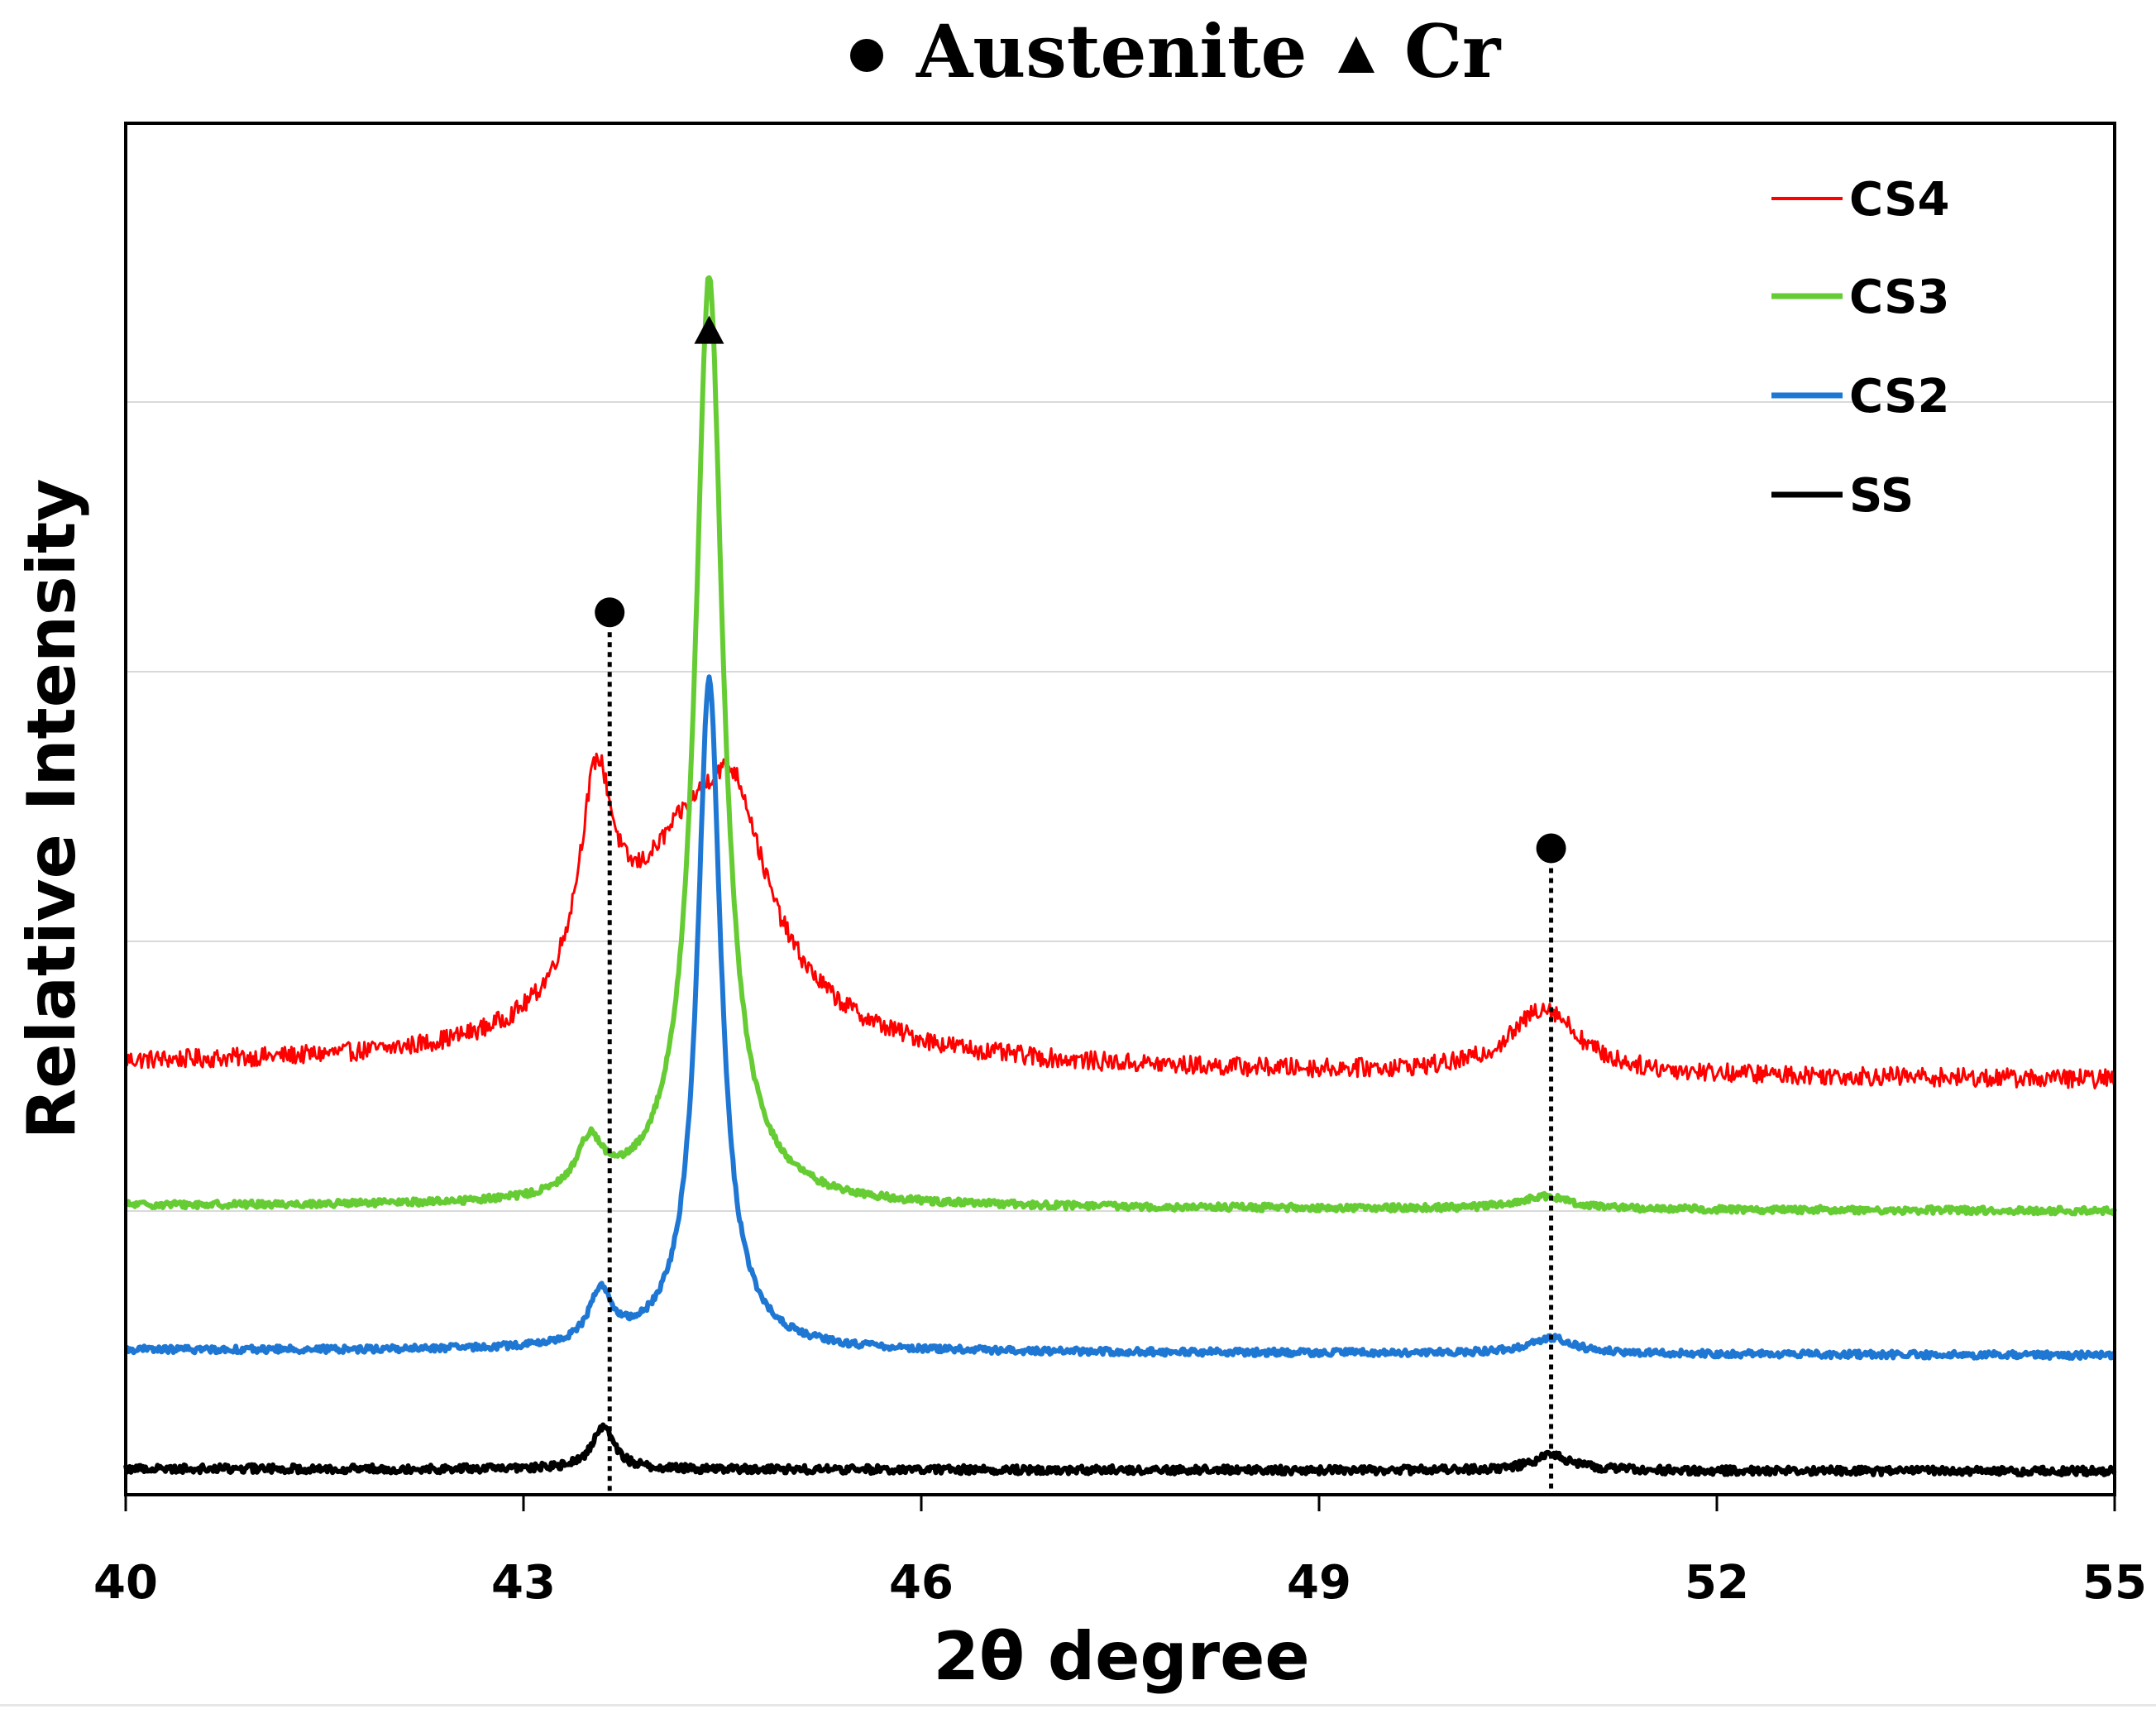 This screenshot has width=2156, height=1709. What do you see at coordinates (1078, 1706) in the screenshot?
I see `bottom-divider` at bounding box center [1078, 1706].